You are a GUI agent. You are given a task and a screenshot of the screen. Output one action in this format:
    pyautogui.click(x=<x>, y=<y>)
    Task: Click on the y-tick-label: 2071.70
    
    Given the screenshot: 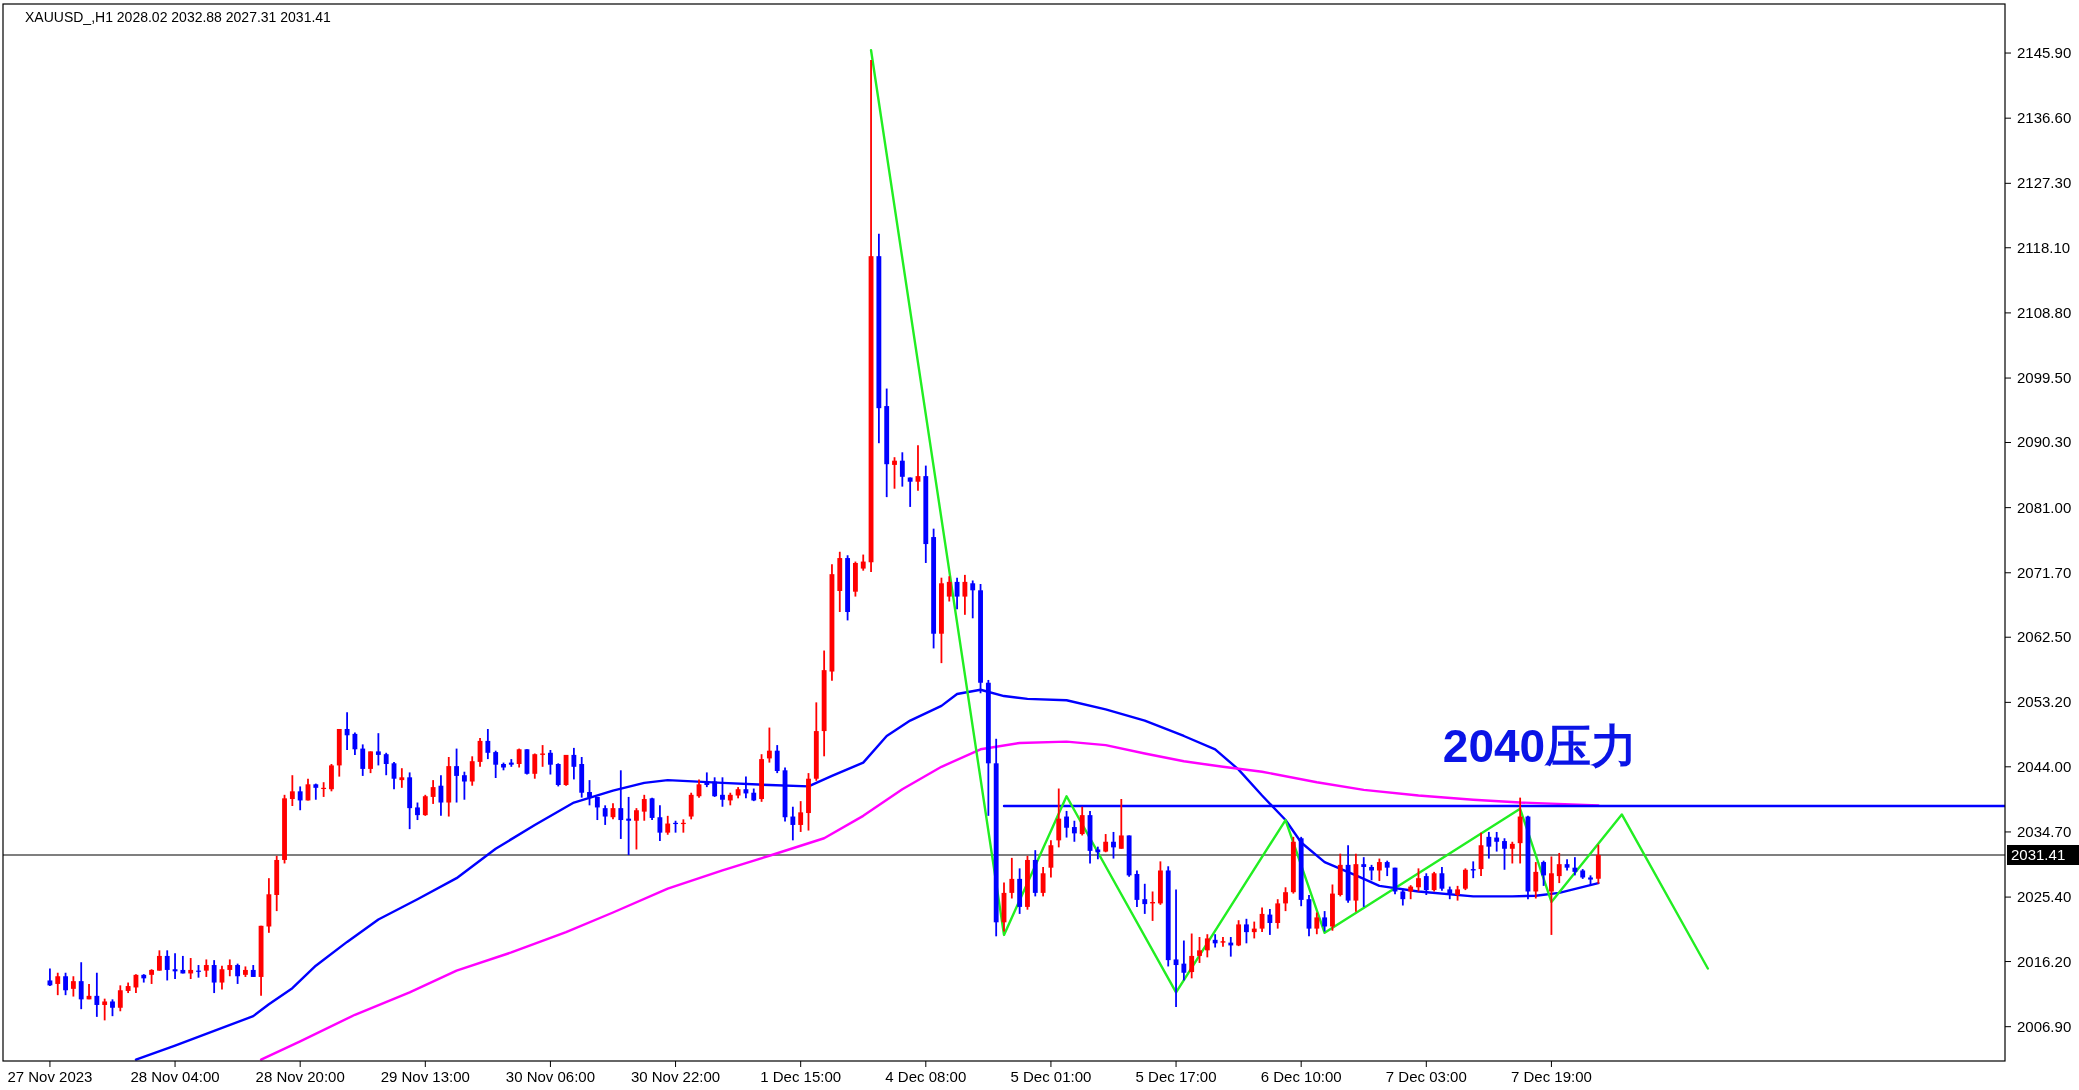 What is the action you would take?
    pyautogui.click(x=2044, y=572)
    